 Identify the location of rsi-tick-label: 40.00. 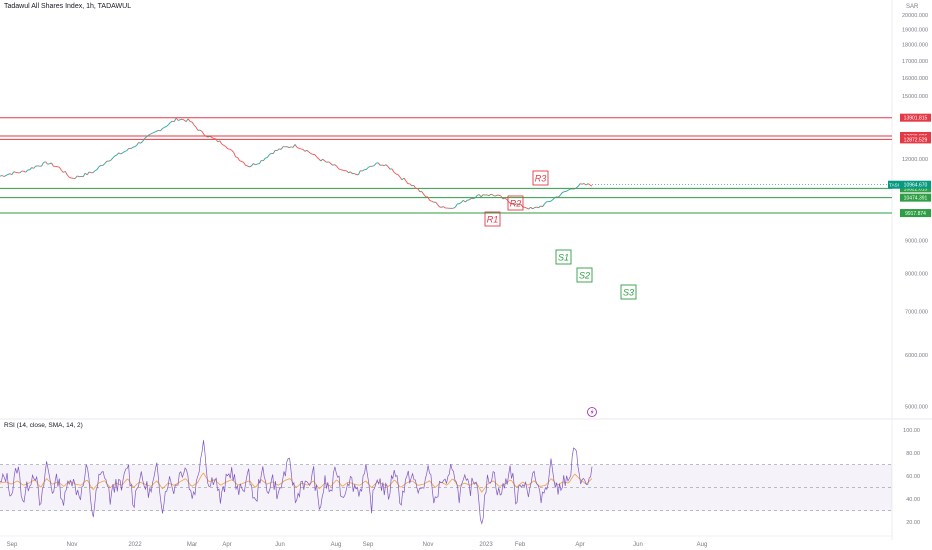
(913, 500).